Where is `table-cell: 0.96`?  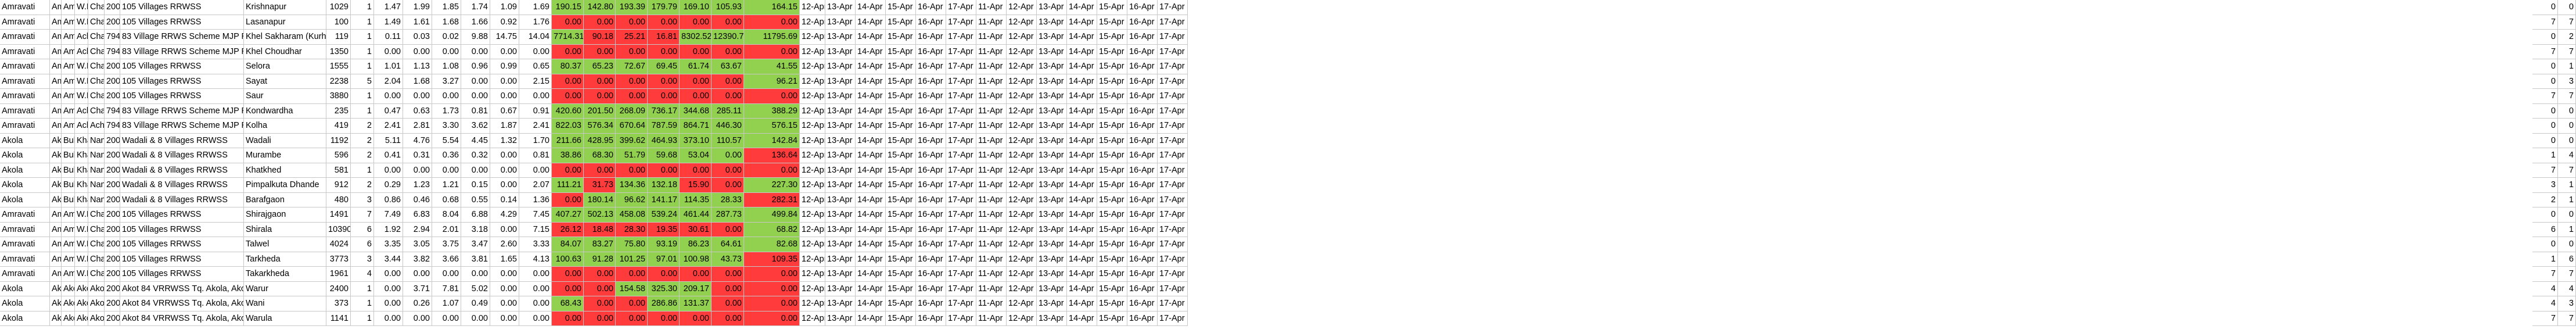
table-cell: 0.96 is located at coordinates (475, 66).